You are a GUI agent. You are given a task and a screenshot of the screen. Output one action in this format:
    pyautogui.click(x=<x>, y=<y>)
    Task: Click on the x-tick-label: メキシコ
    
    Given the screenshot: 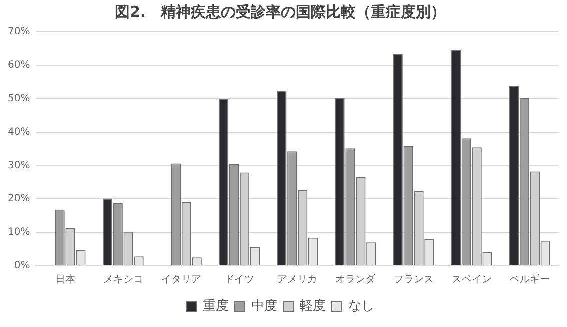 What is the action you would take?
    pyautogui.click(x=123, y=280)
    